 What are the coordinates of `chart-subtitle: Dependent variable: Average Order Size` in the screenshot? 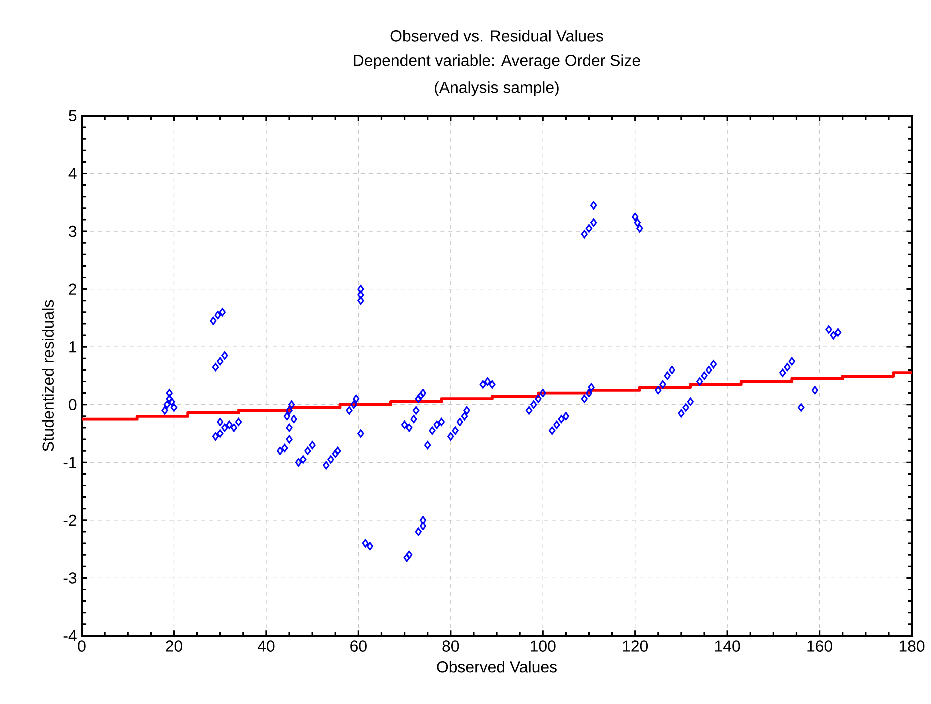 It's located at (497, 62).